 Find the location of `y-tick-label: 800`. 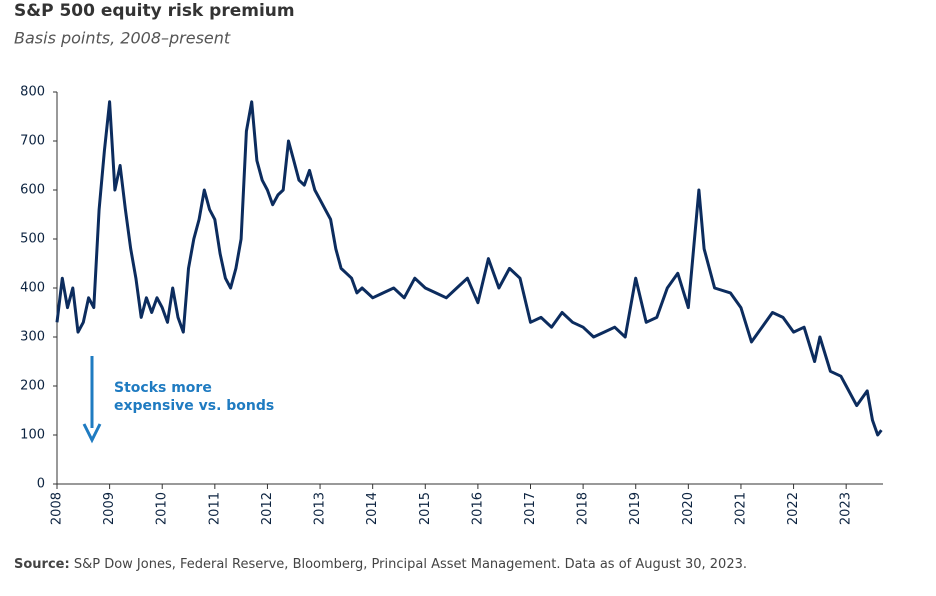

y-tick-label: 800 is located at coordinates (32, 92).